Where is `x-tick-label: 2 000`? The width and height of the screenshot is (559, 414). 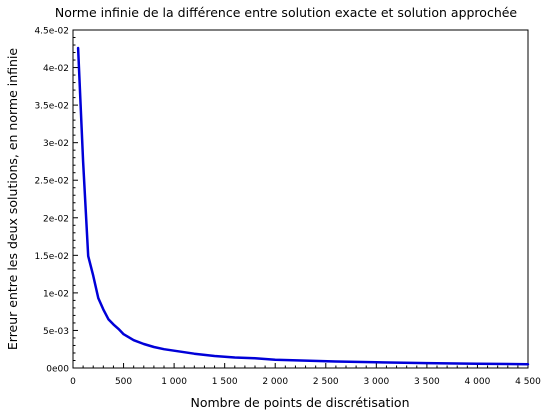
x-tick-label: 2 000 is located at coordinates (275, 382).